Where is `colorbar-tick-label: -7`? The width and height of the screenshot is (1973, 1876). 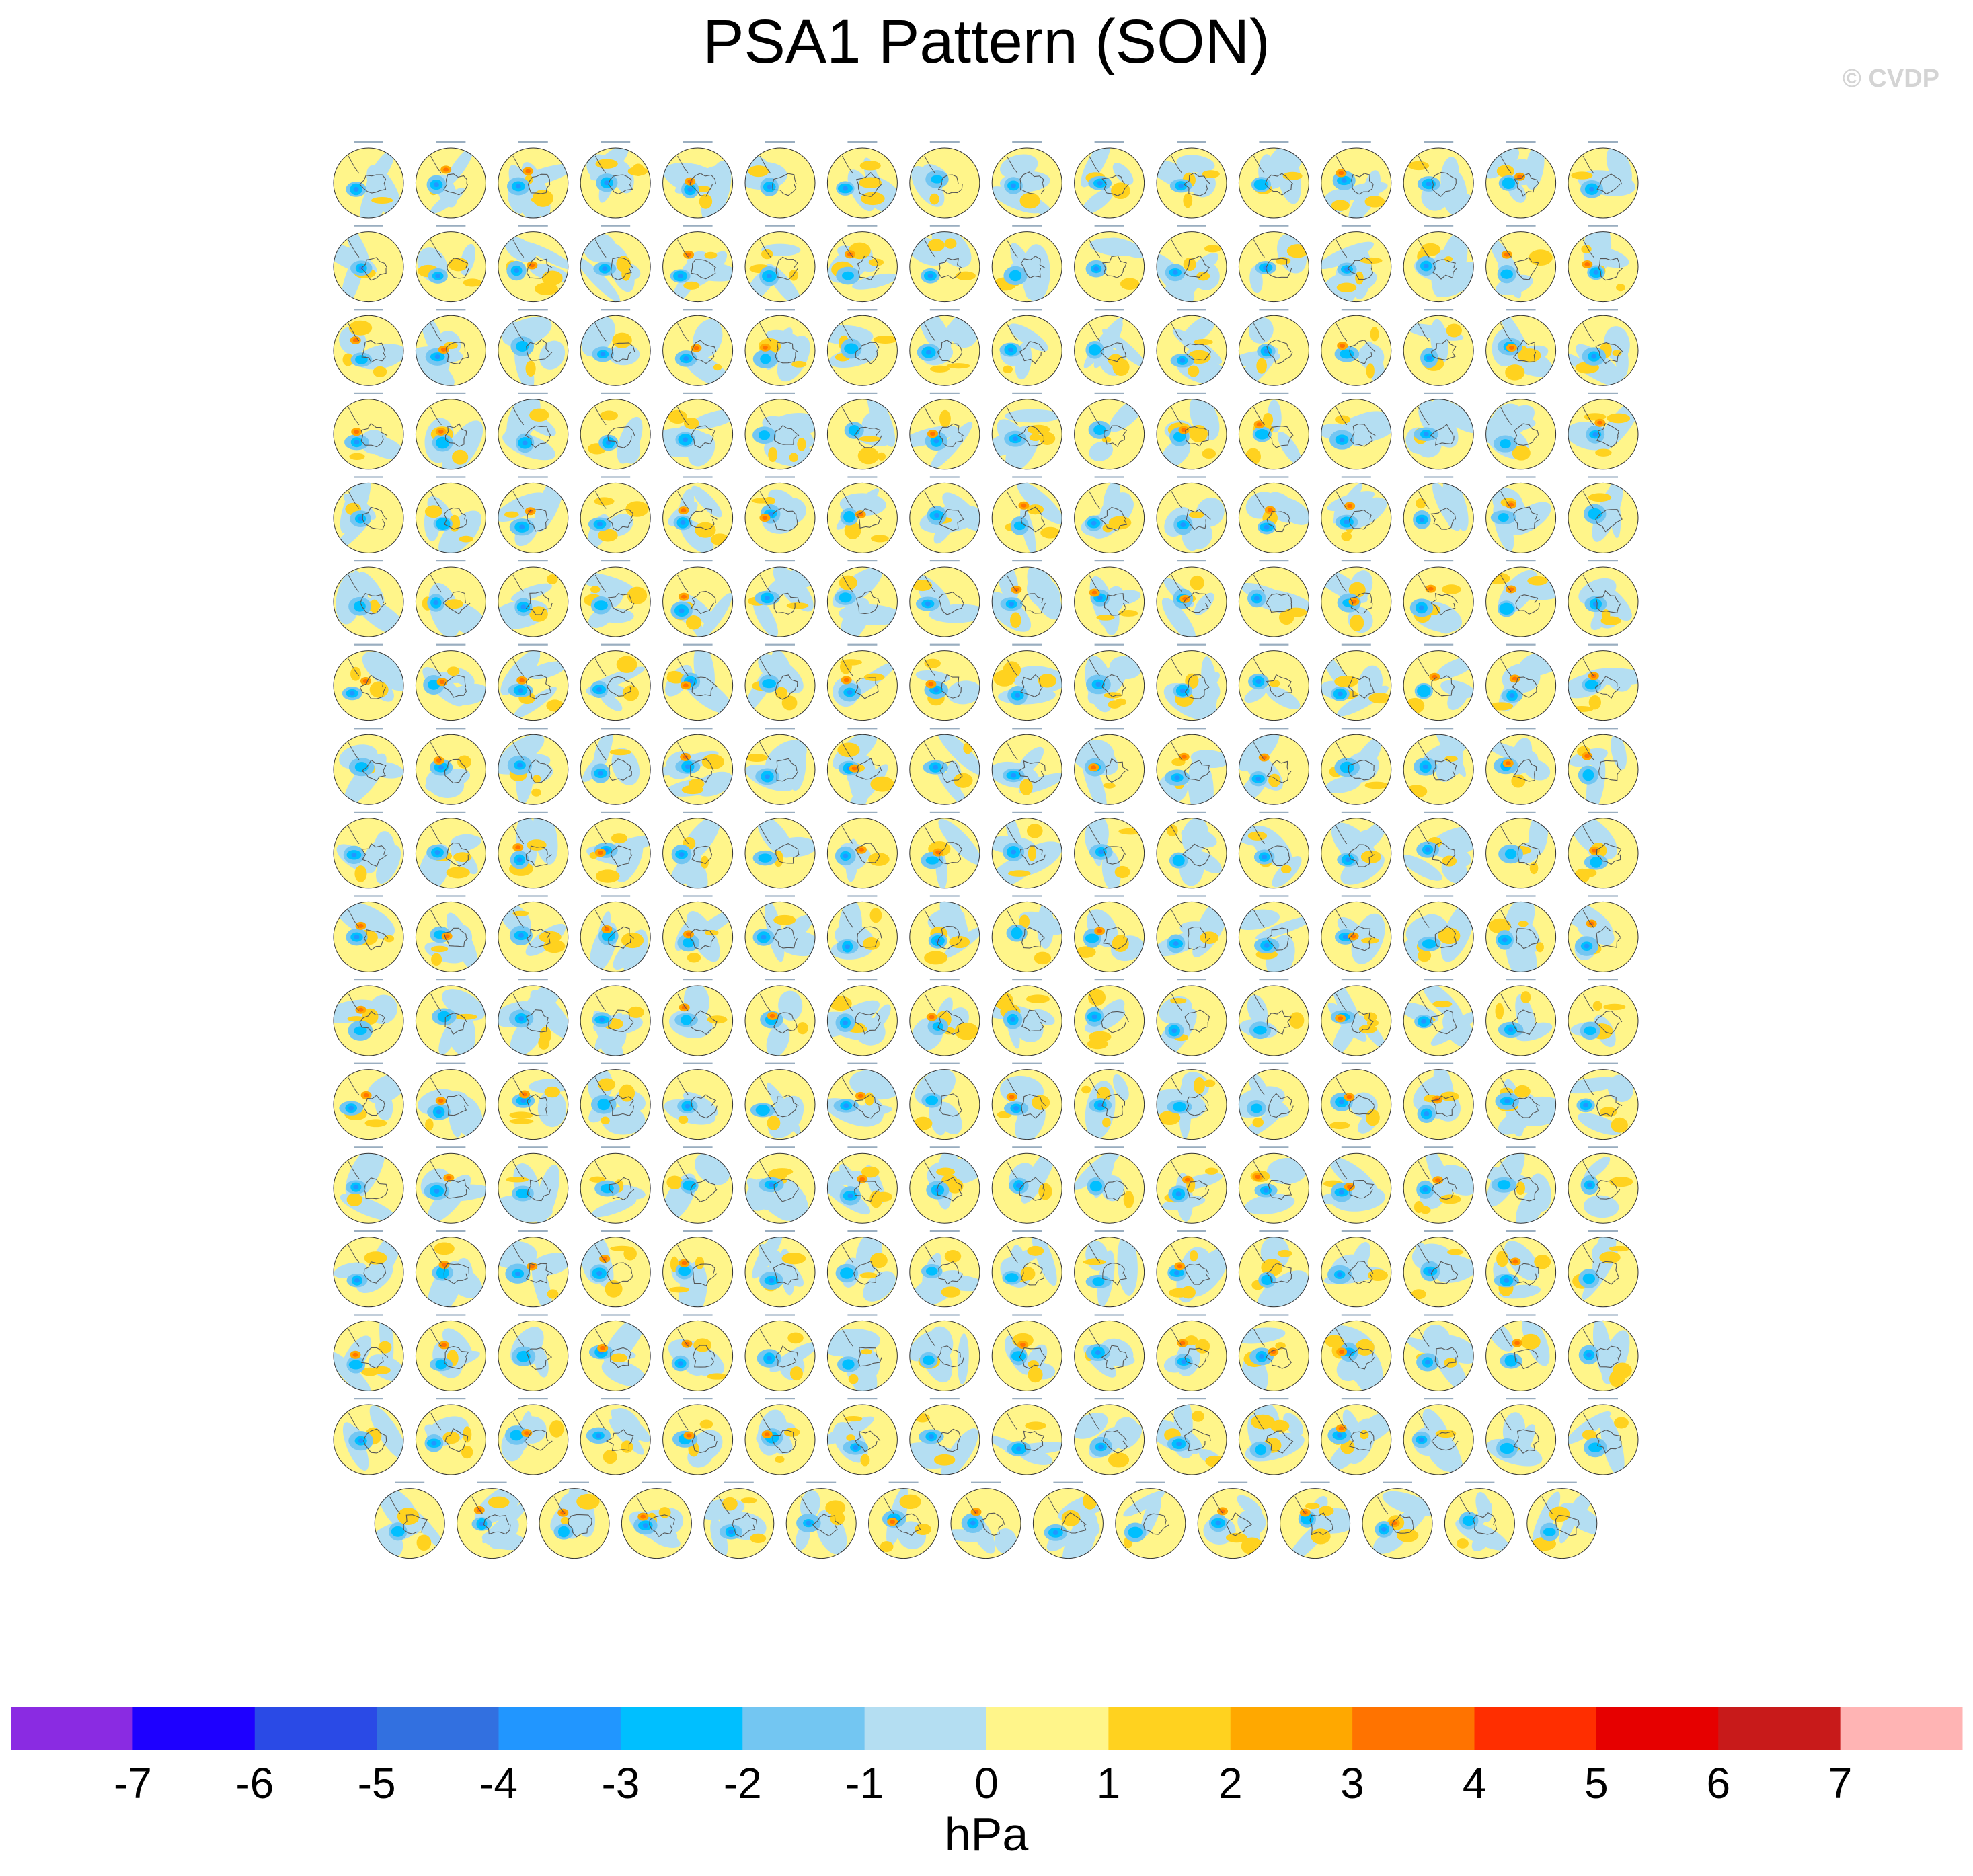
colorbar-tick-label: -7 is located at coordinates (133, 1783).